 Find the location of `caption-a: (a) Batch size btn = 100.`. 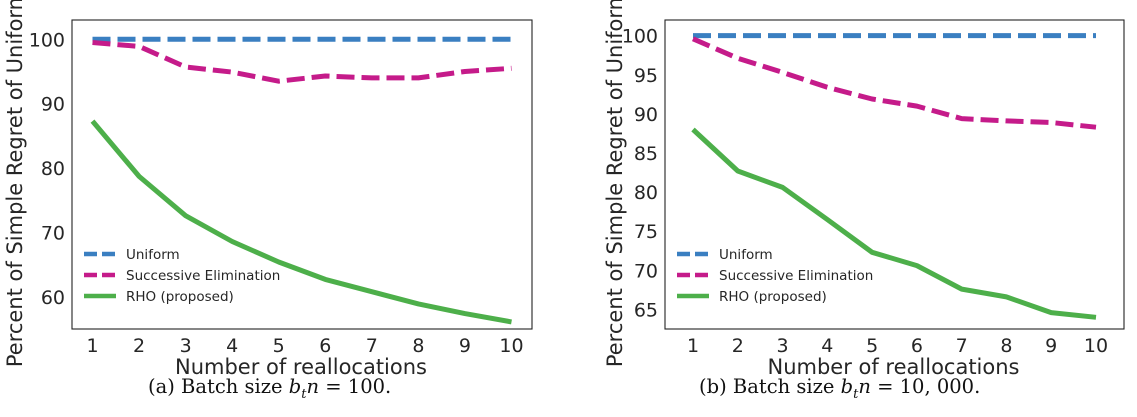

caption-a: (a) Batch size btn = 100. is located at coordinates (269, 388).